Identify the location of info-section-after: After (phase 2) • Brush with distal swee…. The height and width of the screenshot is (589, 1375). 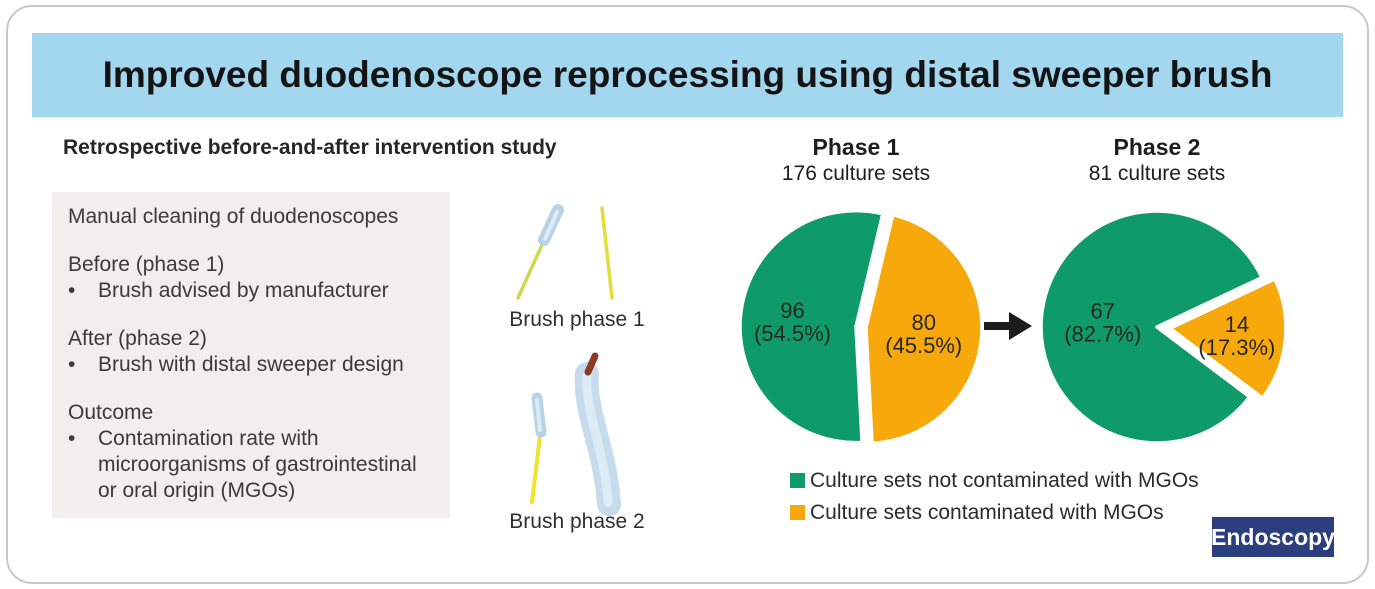
(251, 352).